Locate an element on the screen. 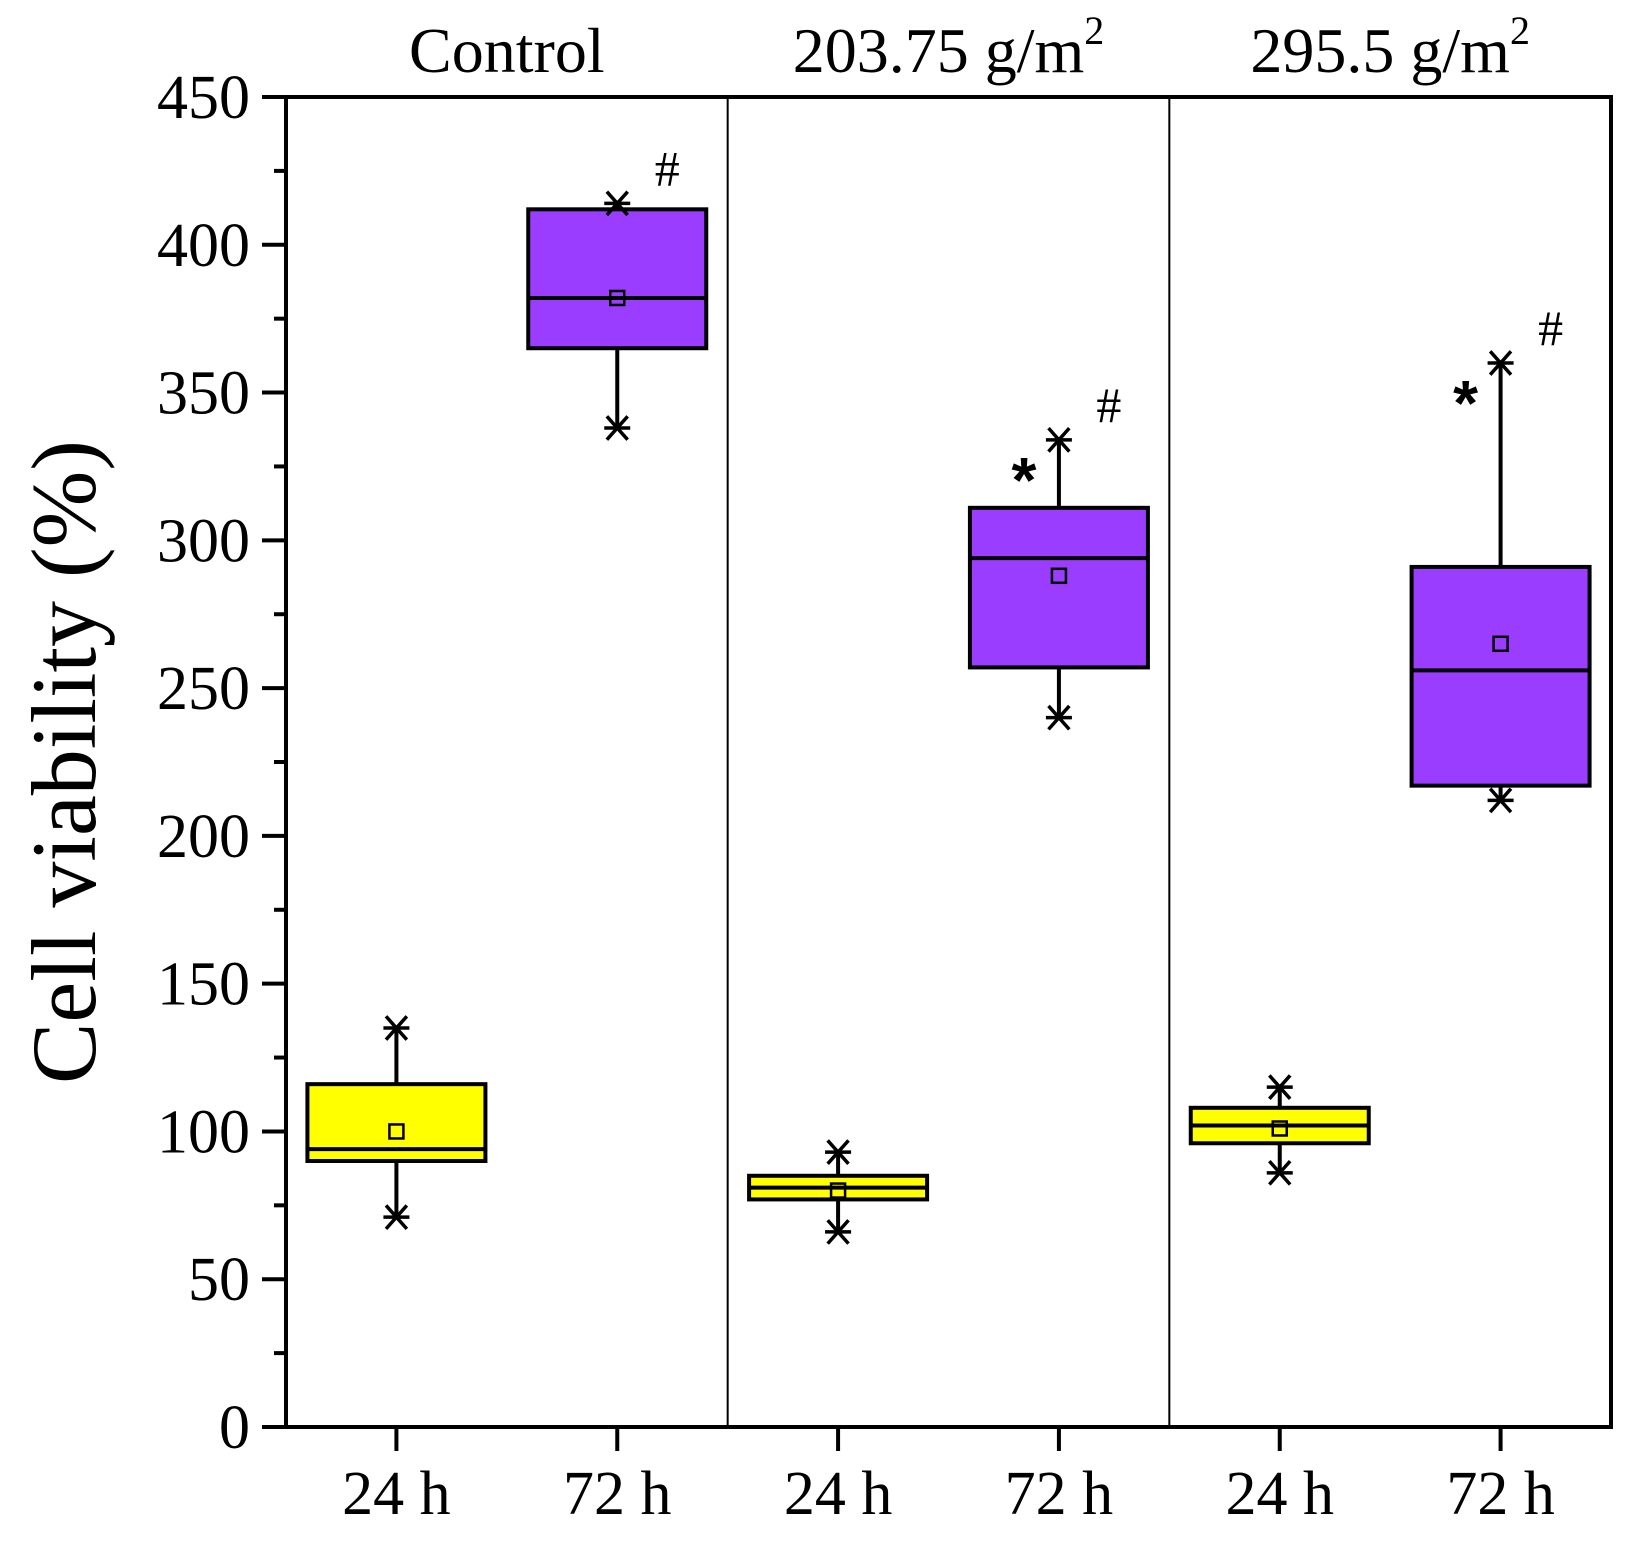  box-2: # is located at coordinates (617, 290).